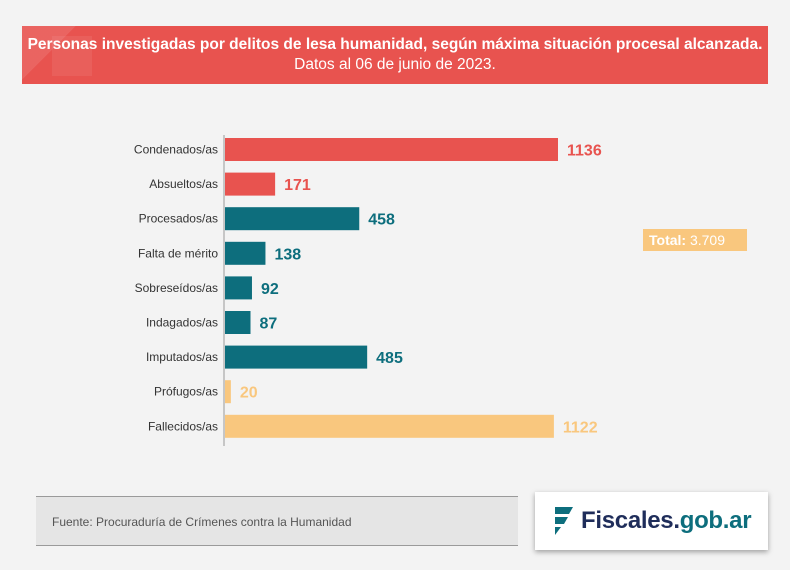 The width and height of the screenshot is (790, 570). I want to click on banner-decoration, so click(69, 55).